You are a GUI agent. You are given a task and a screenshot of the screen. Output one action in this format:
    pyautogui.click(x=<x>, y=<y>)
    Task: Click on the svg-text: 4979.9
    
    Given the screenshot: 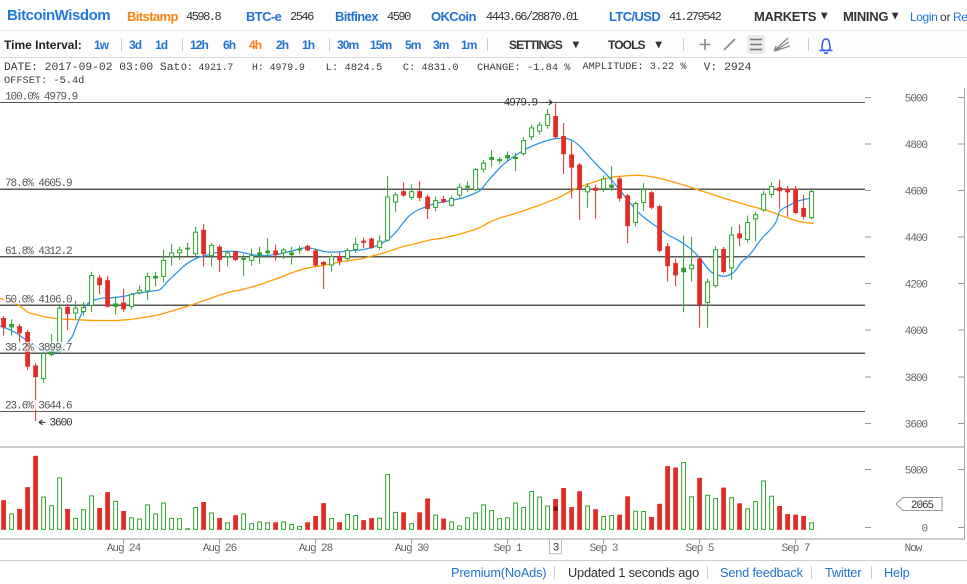 What is the action you would take?
    pyautogui.click(x=521, y=104)
    